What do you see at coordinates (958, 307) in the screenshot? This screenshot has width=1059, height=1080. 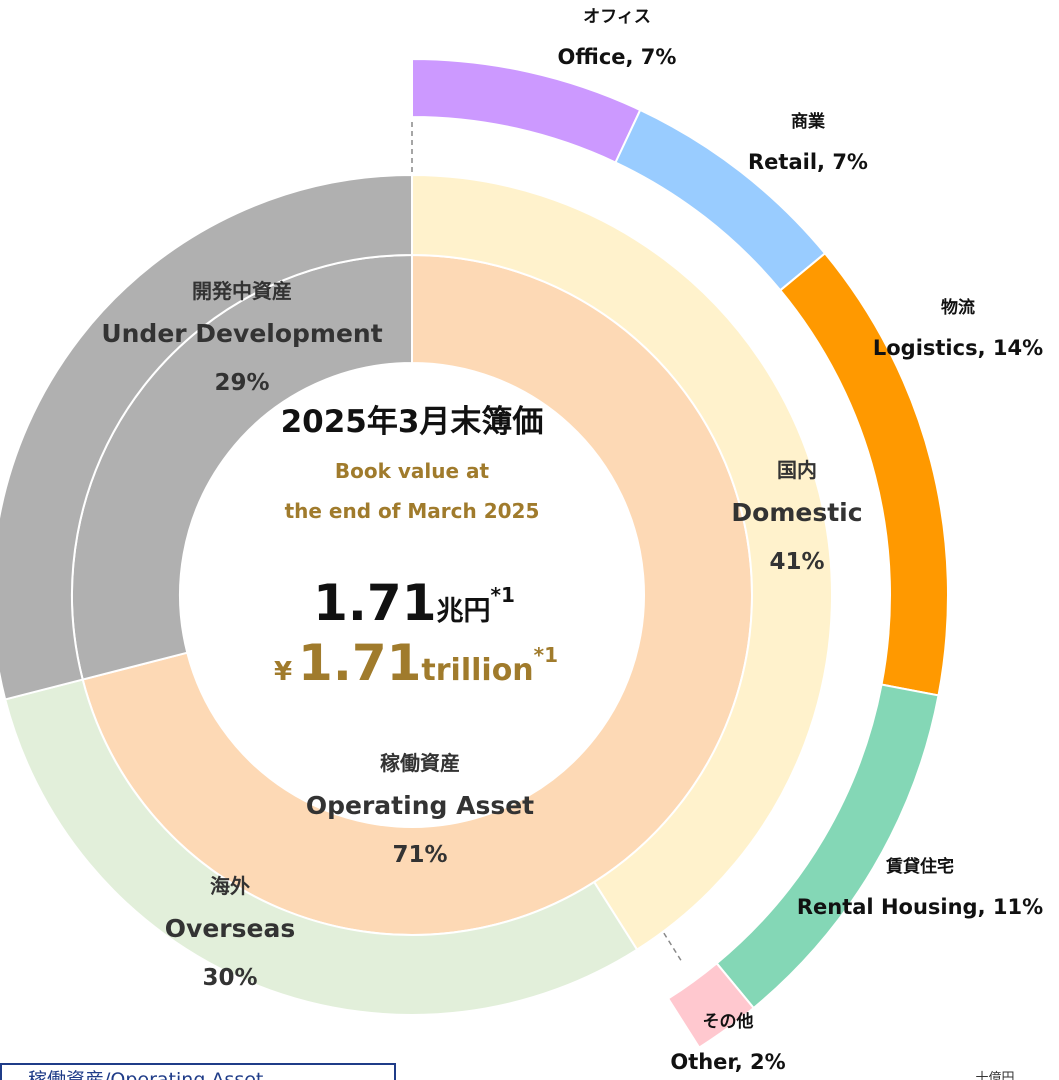 I see `segment-name-ja: 物流` at bounding box center [958, 307].